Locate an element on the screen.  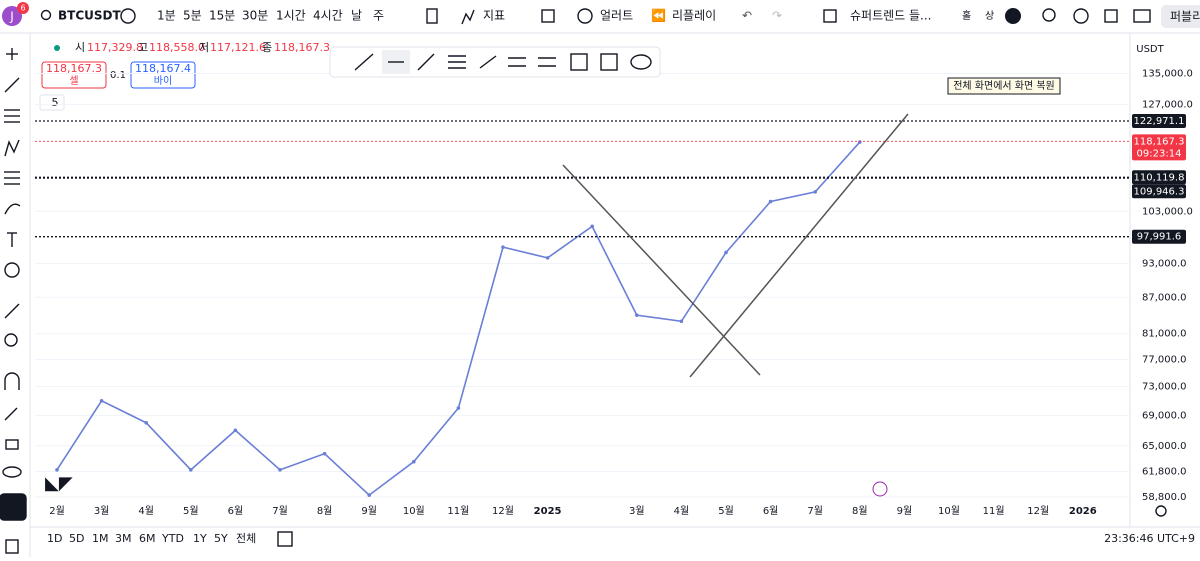
layout-icon is located at coordinates (548, 16).